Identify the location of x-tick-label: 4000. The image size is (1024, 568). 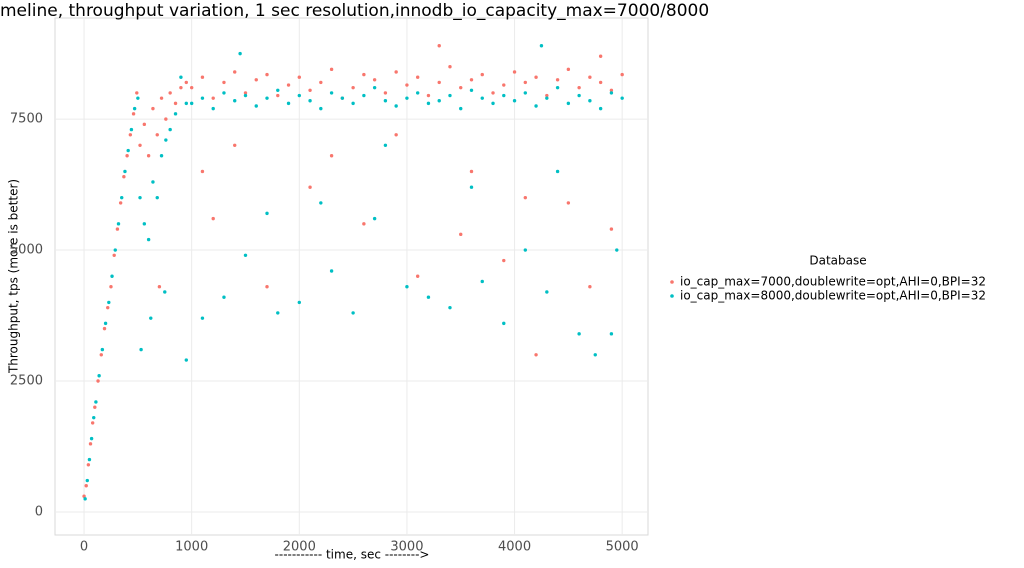
(514, 547).